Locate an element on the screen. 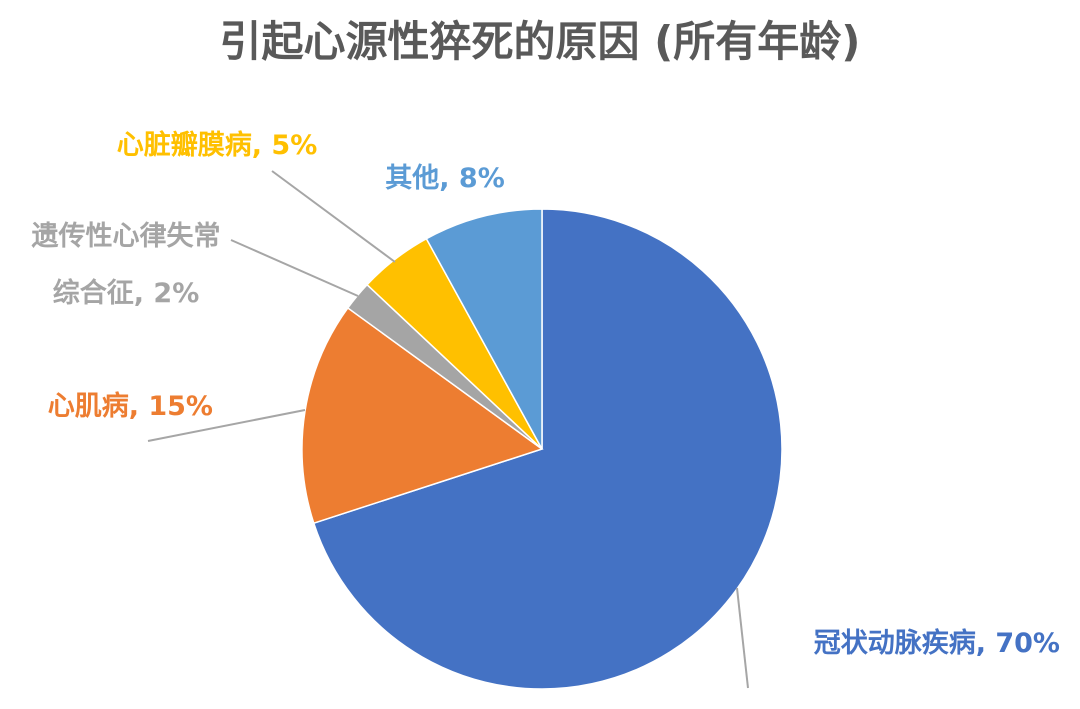 The width and height of the screenshot is (1080, 709). data-label-3: 遗传性心律失常综合征, 2% is located at coordinates (126, 265).